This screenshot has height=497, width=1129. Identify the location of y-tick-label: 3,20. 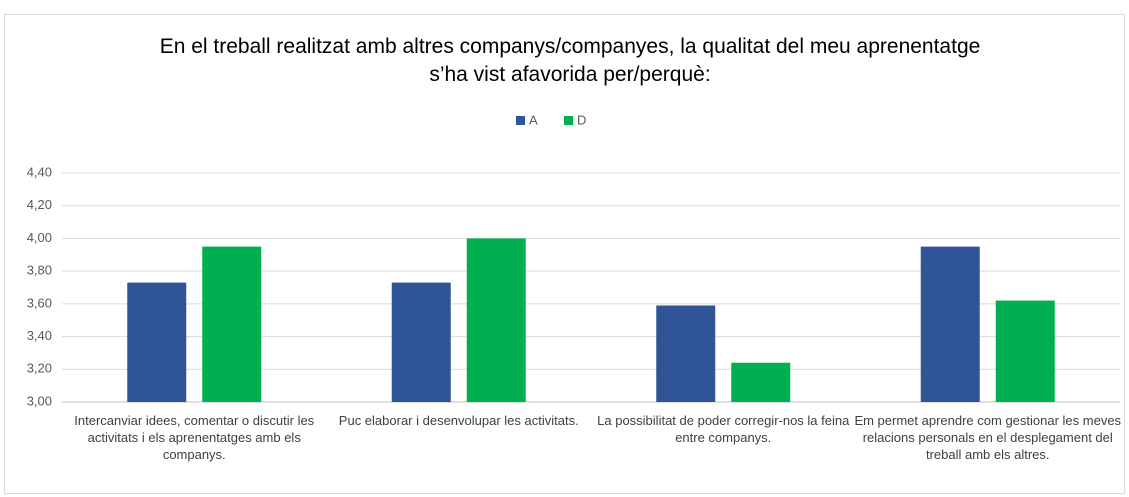
(39, 368).